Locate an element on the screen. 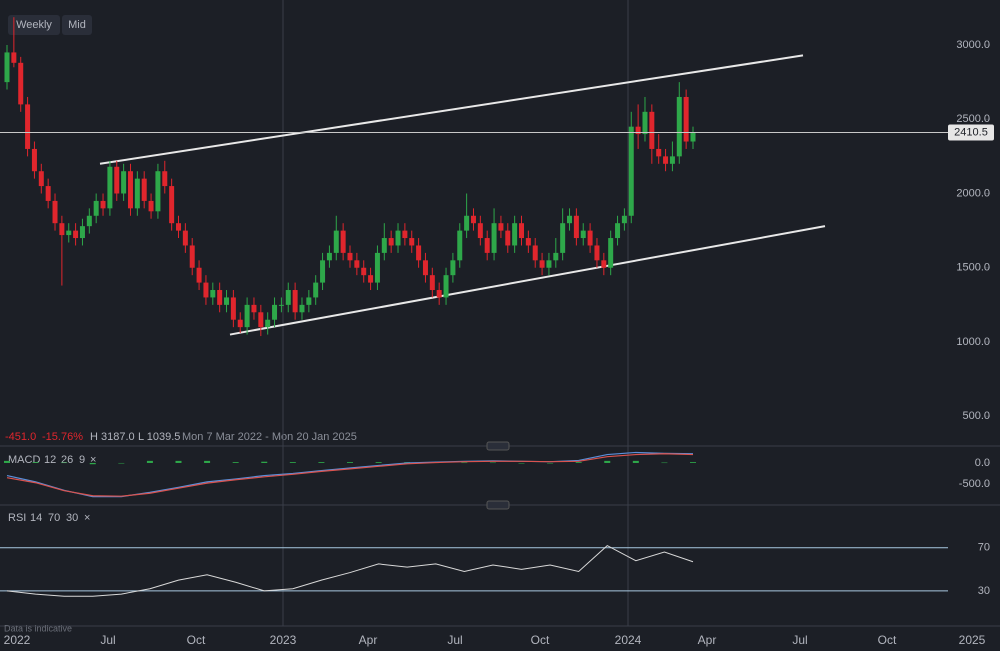 The height and width of the screenshot is (651, 1000). macd-tick-label: 0.0 is located at coordinates (982, 463).